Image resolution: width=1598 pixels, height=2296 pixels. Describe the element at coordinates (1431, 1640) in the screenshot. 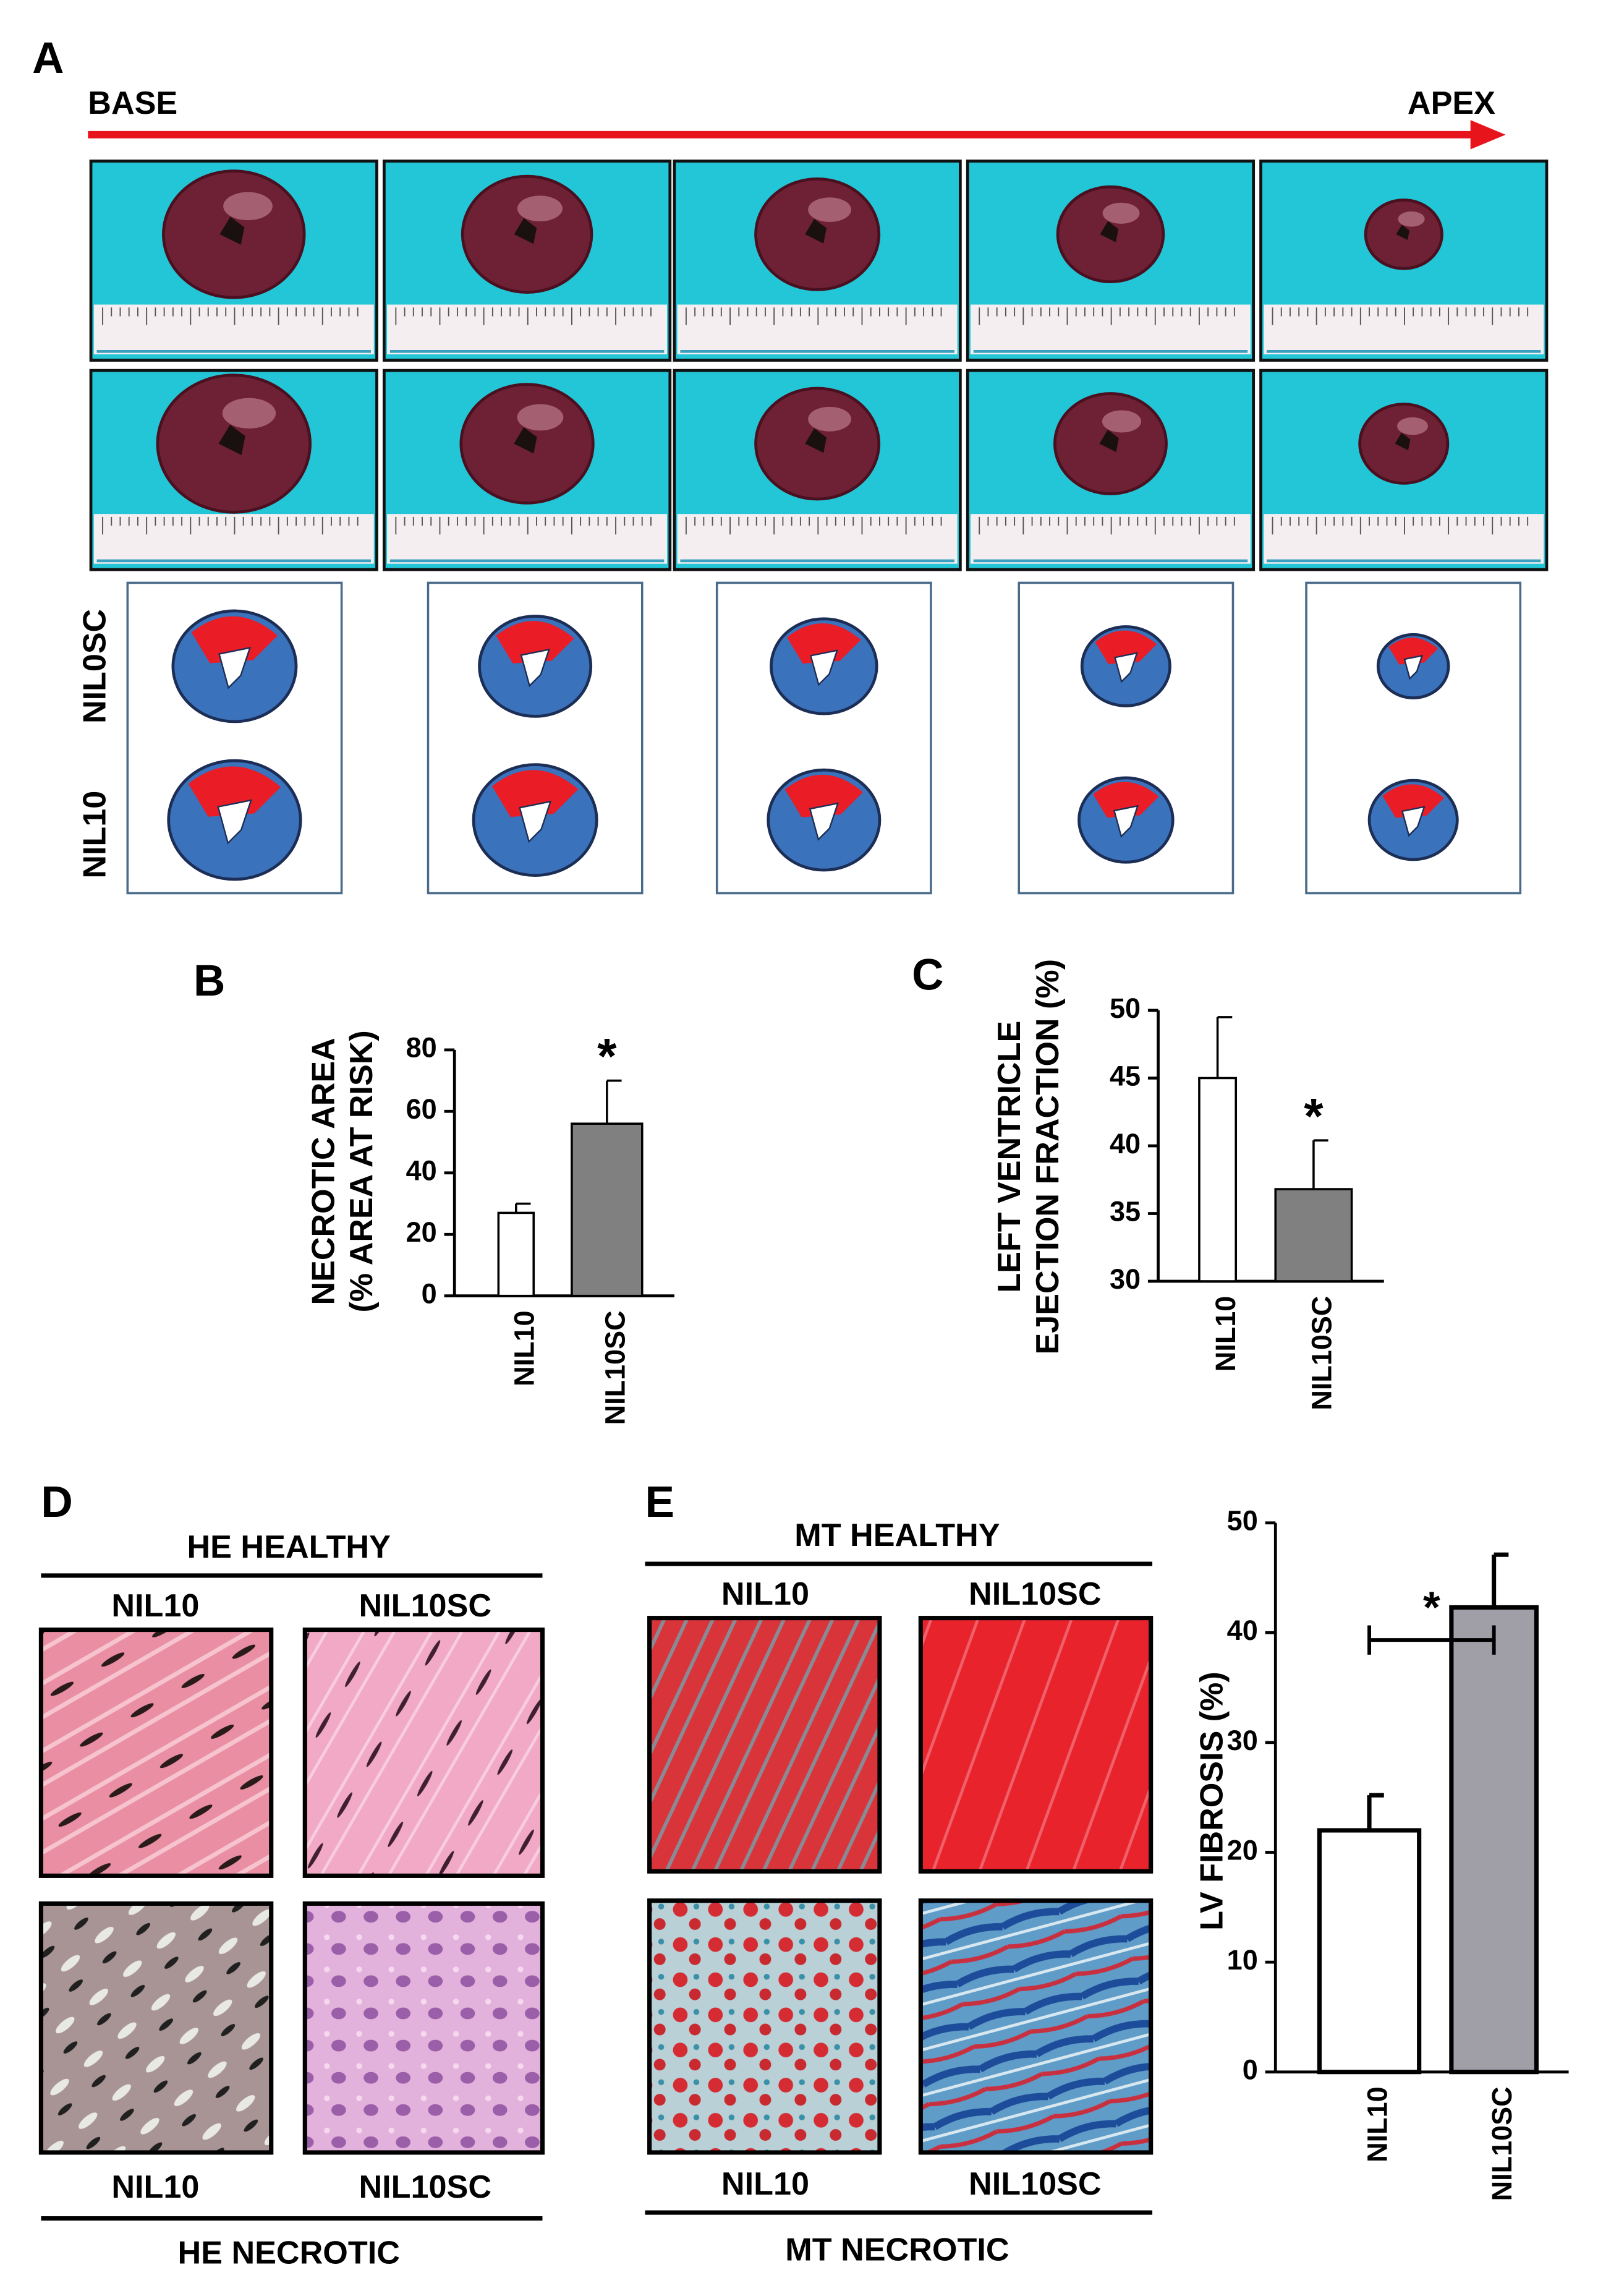

I see `significance-bracket` at that location.